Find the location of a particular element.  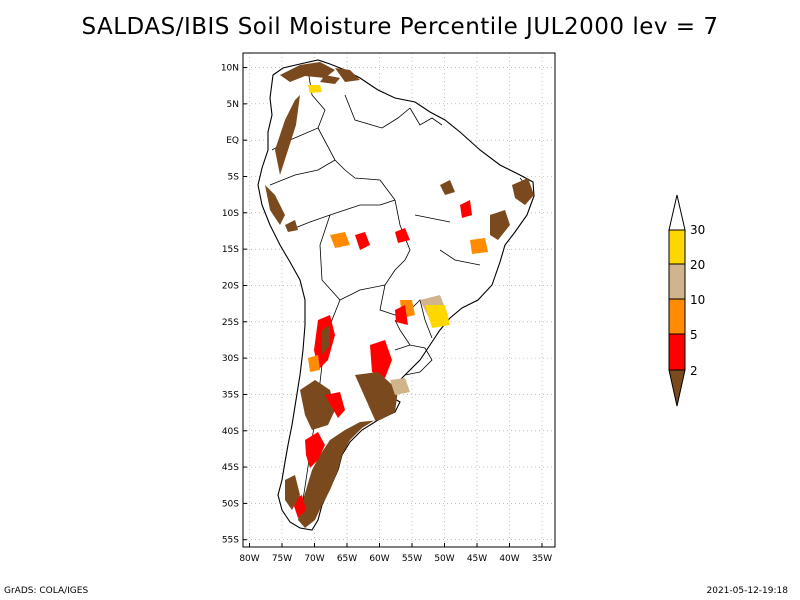

latitude-axis: 10N 5N EQ 5S 10S 15S 20S 25S 30S 35S 40S 45S 50S 55S is located at coordinates (234, 305).